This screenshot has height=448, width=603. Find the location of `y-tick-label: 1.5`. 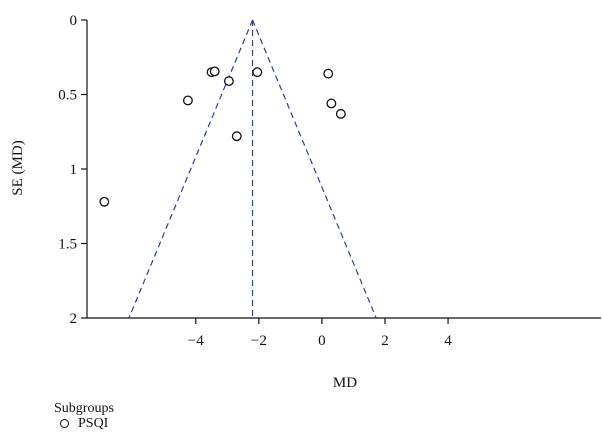

y-tick-label: 1.5 is located at coordinates (67, 245).